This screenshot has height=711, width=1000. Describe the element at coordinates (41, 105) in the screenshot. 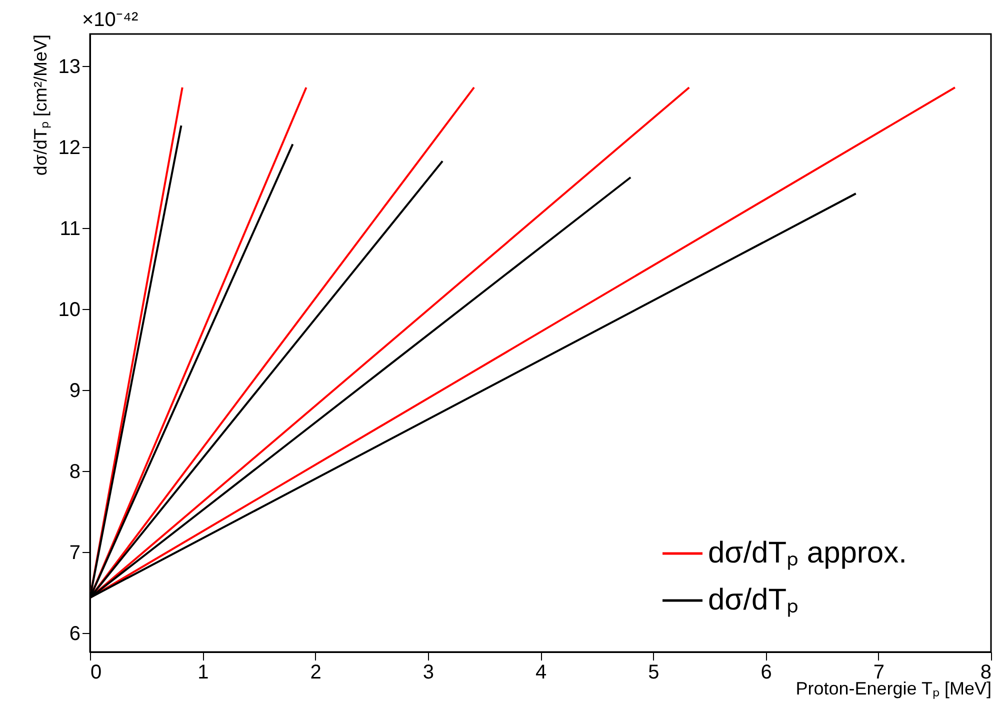

I see `y-axis-title: dσ/dTₚ [cm²/MeV]` at that location.